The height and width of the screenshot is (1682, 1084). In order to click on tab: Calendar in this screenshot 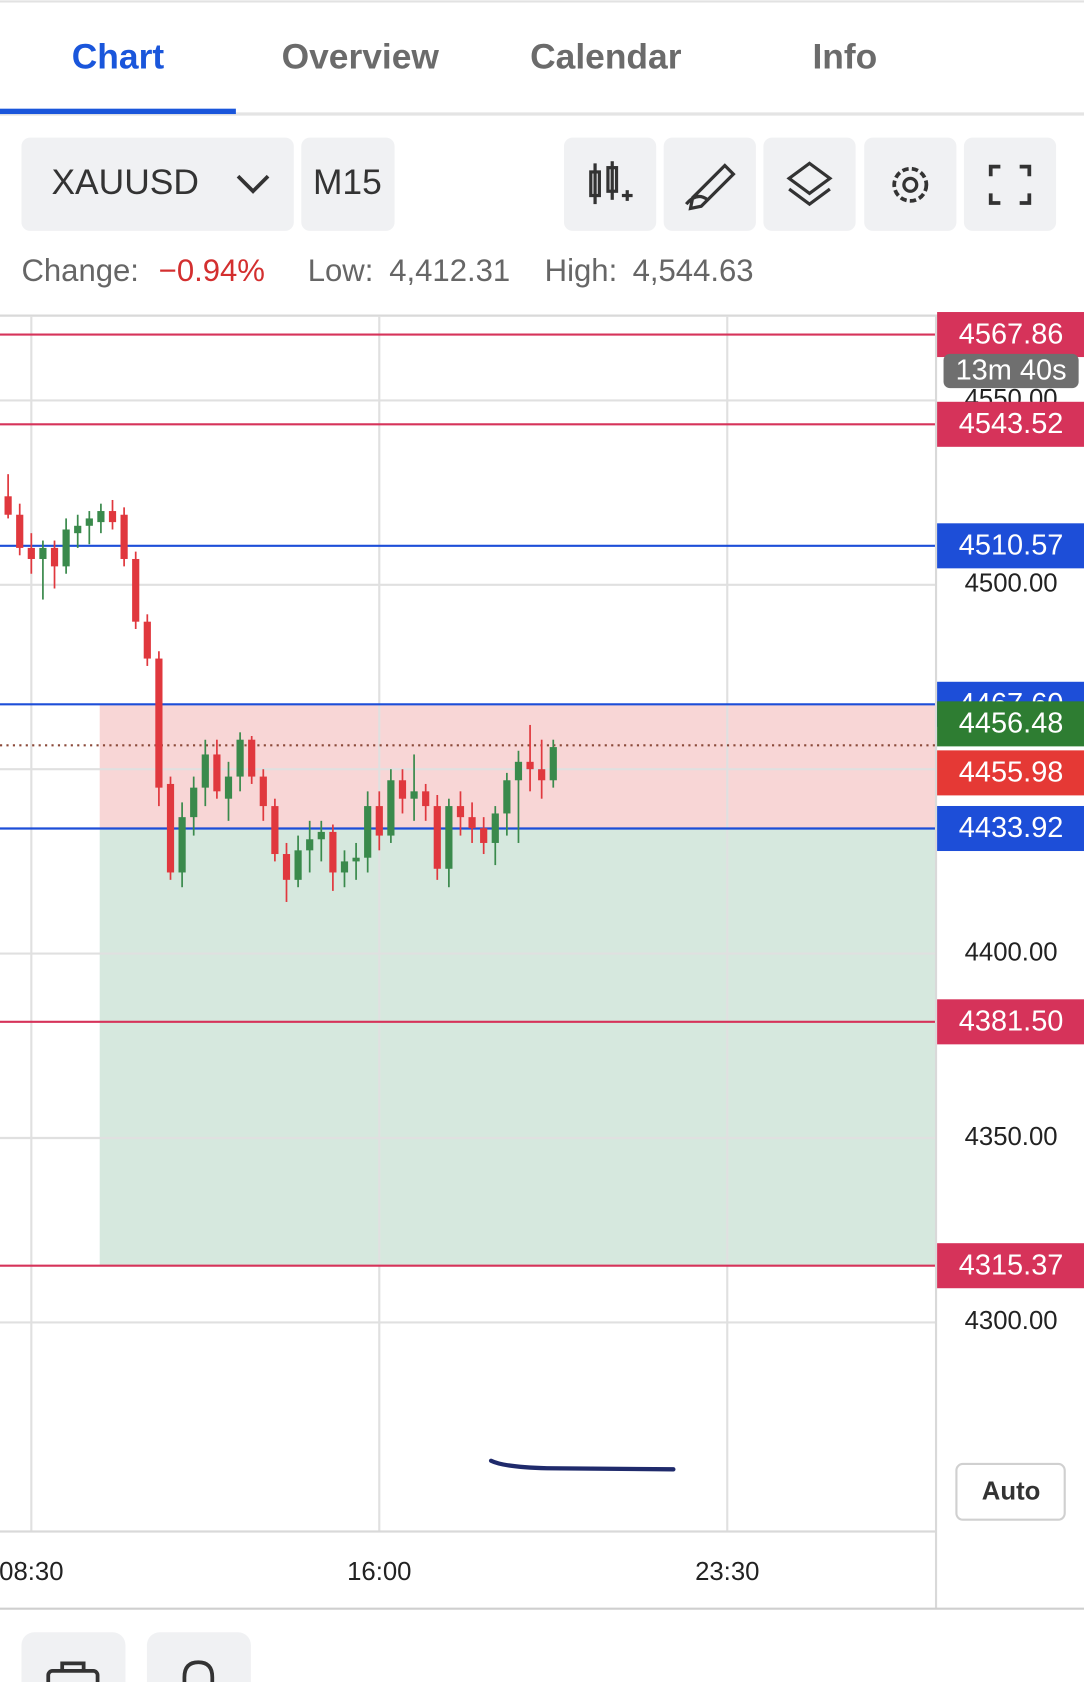, I will do `click(606, 57)`.